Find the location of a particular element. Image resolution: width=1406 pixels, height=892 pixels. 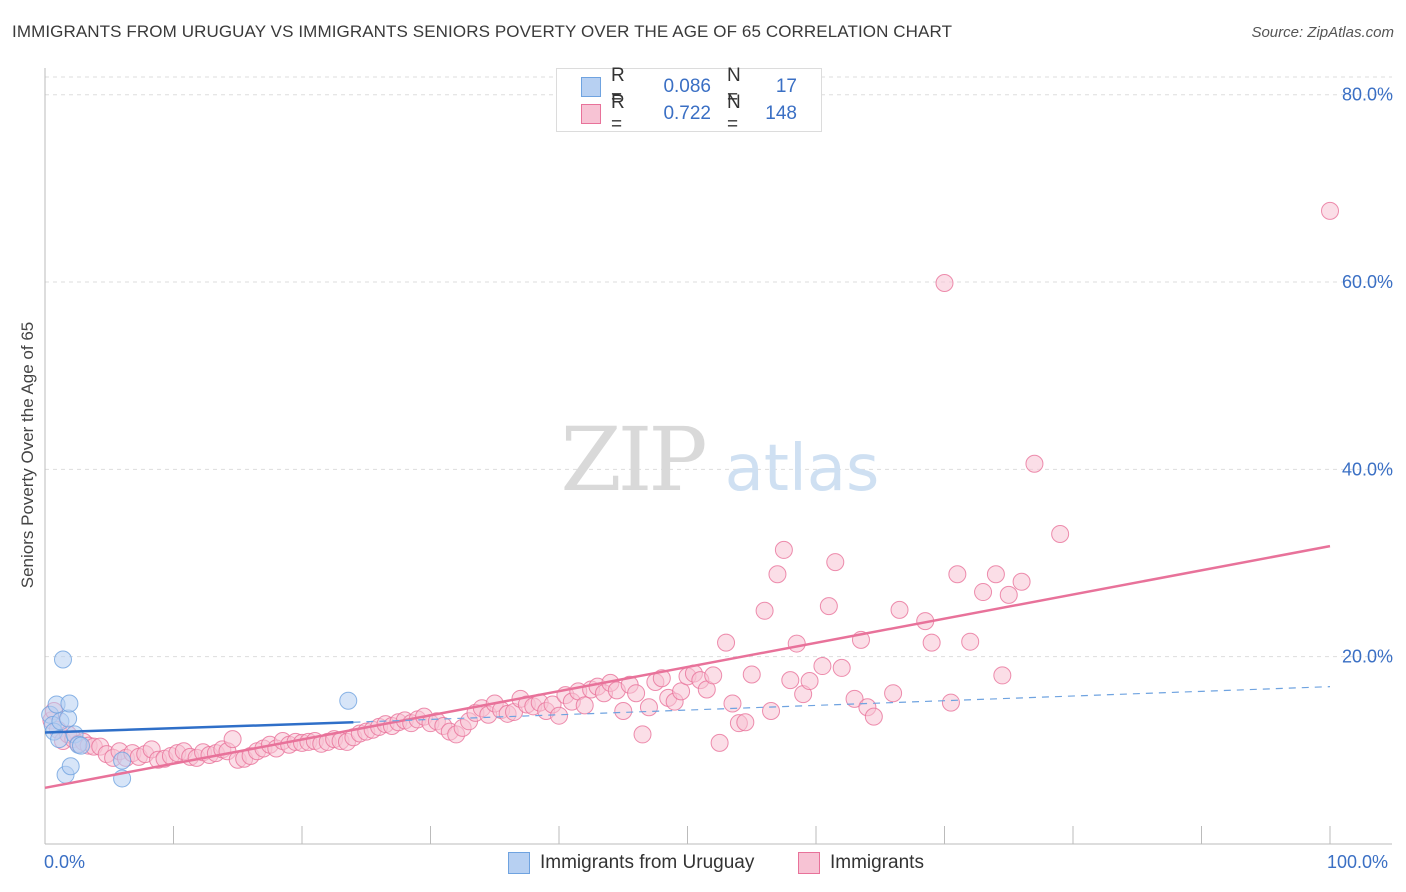

legend-swatch-uruguay is located at coordinates (591, 87).